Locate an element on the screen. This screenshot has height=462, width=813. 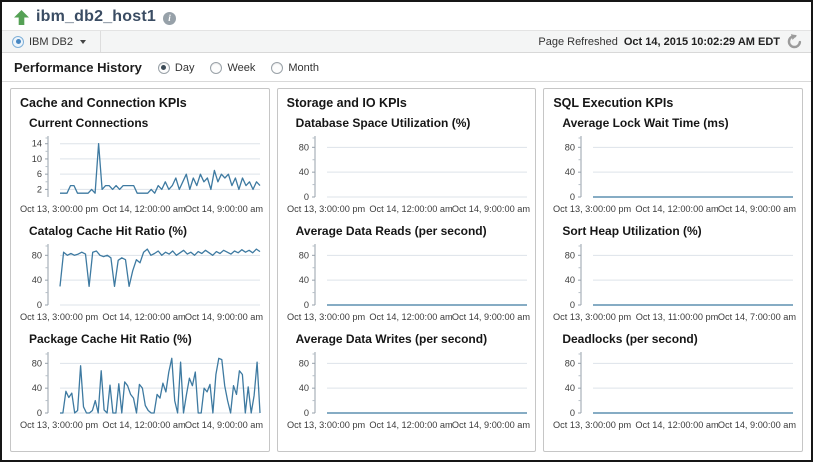
period-radio-group: Day Week Month is located at coordinates (238, 67).